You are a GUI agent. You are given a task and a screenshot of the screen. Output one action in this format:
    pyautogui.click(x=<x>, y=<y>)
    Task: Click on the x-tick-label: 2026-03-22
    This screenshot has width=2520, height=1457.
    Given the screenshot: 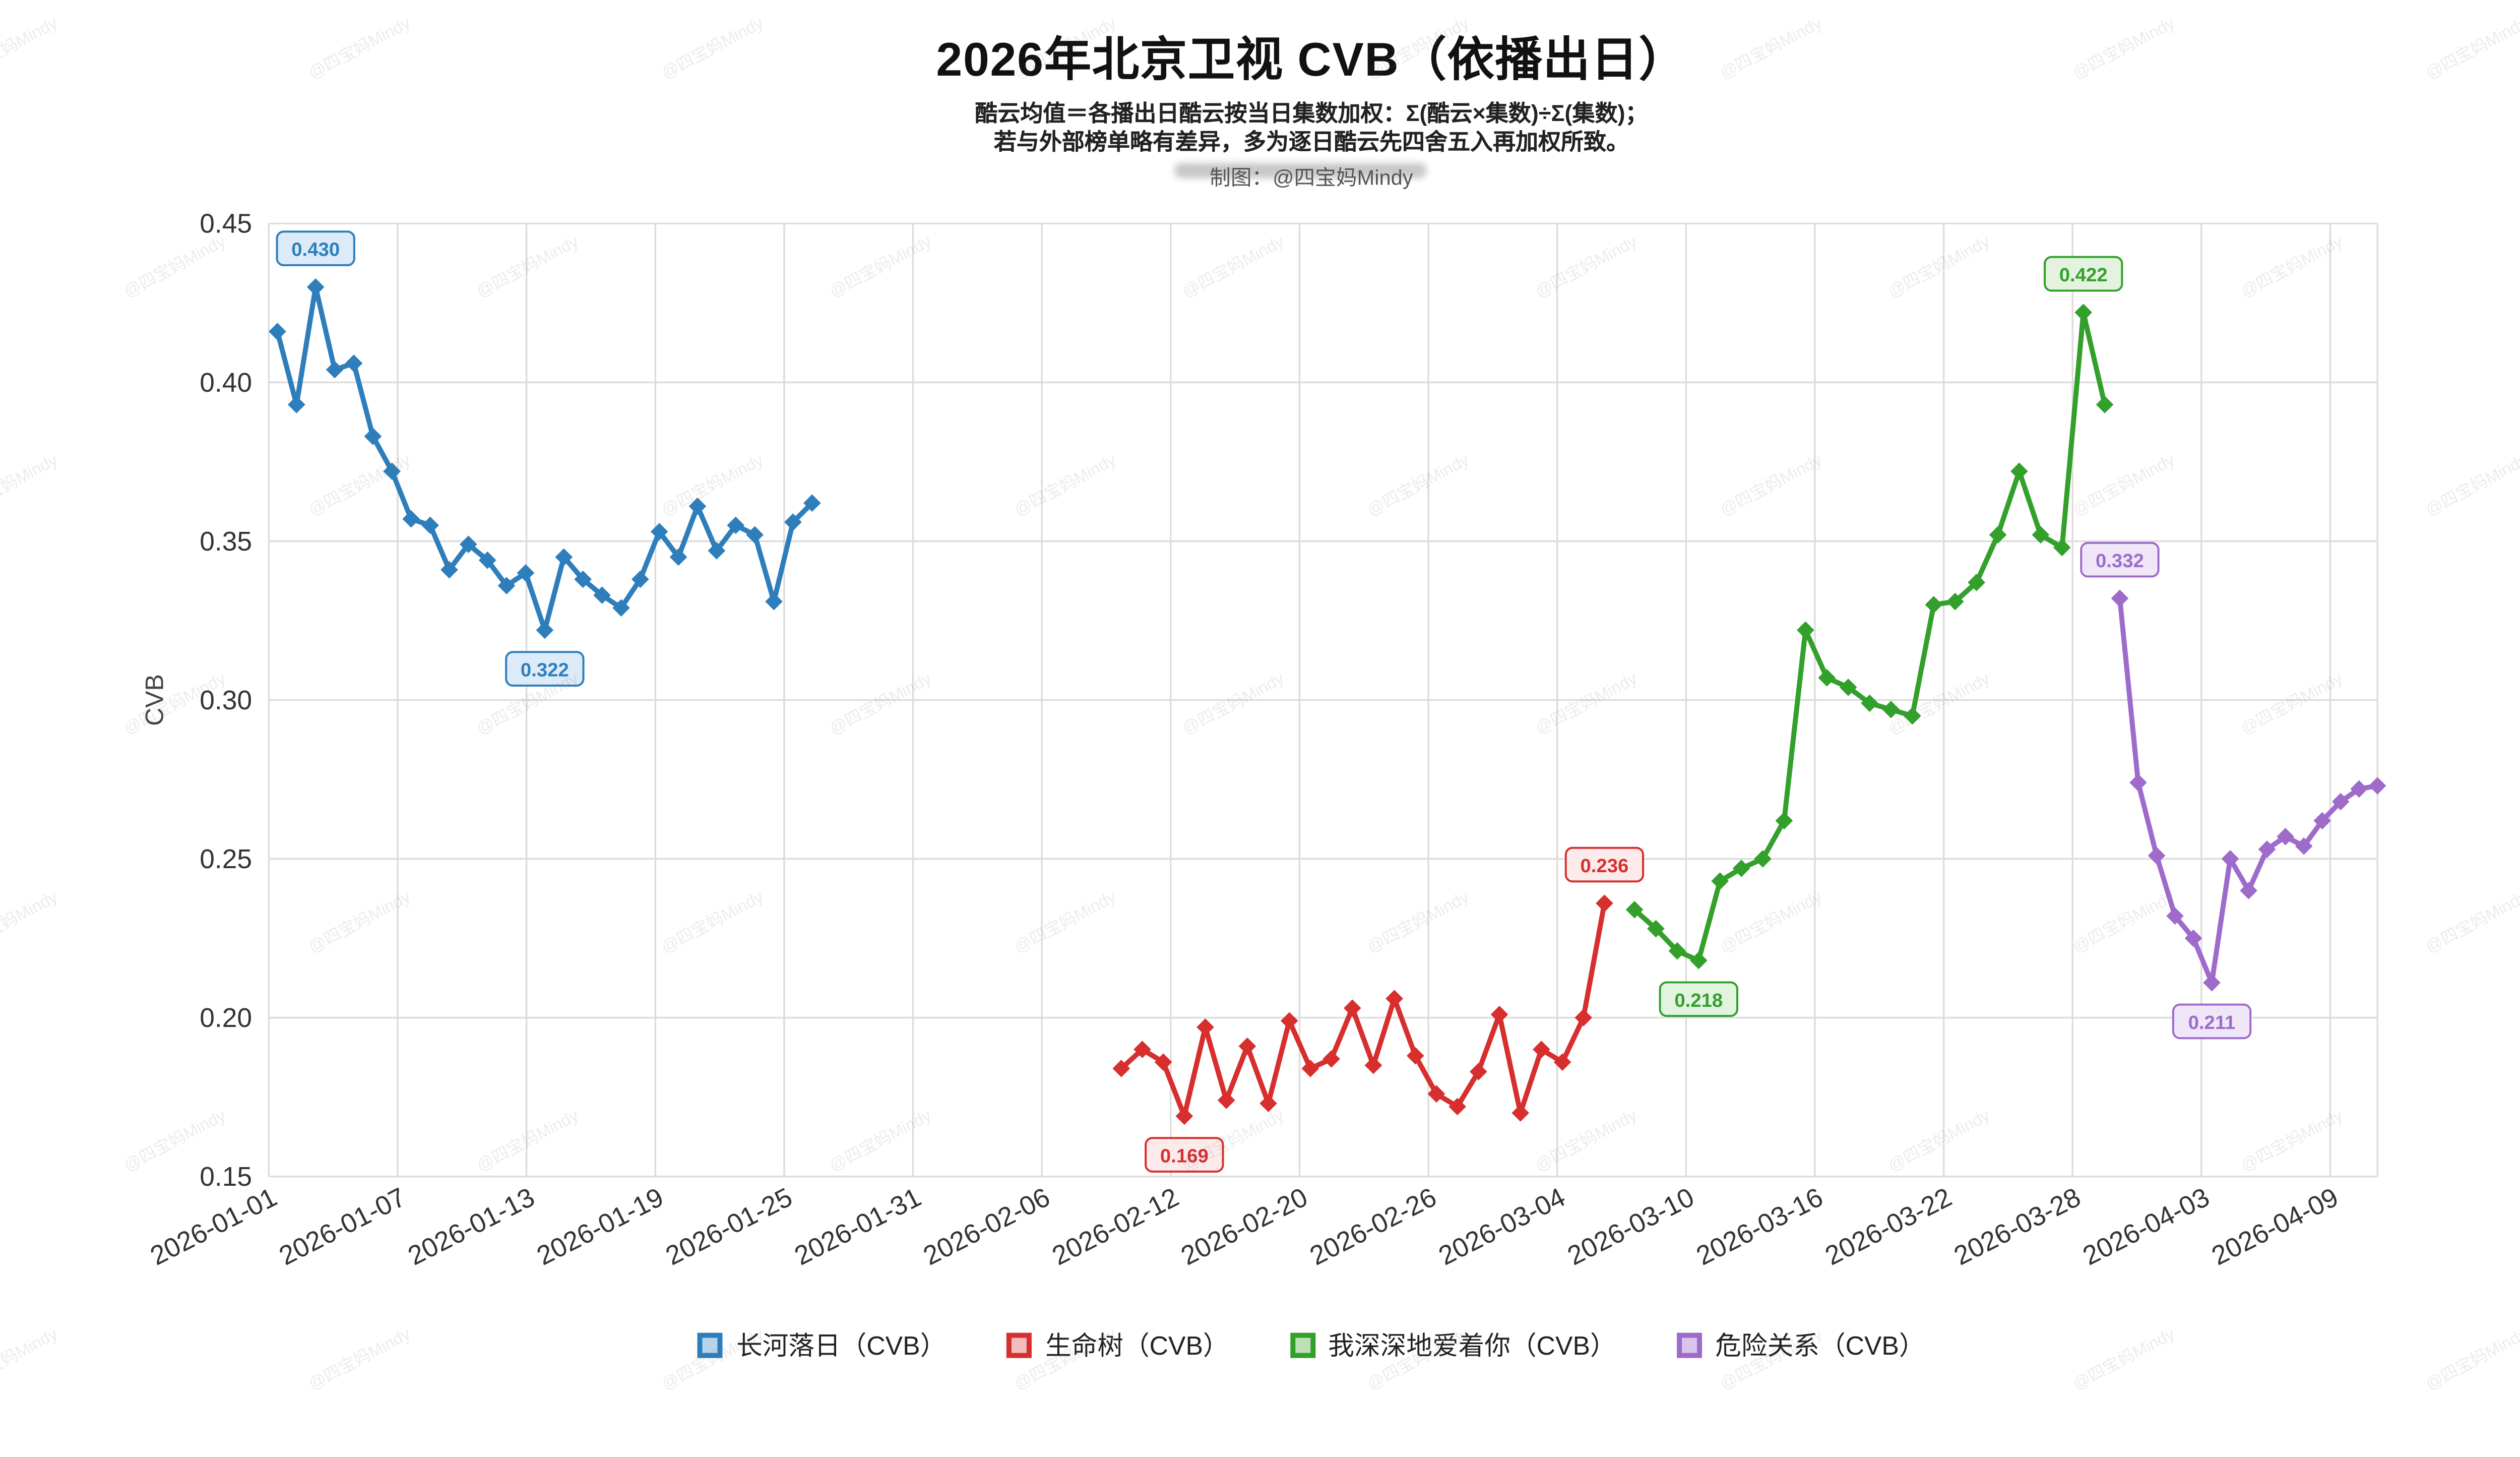 What is the action you would take?
    pyautogui.click(x=1888, y=1226)
    